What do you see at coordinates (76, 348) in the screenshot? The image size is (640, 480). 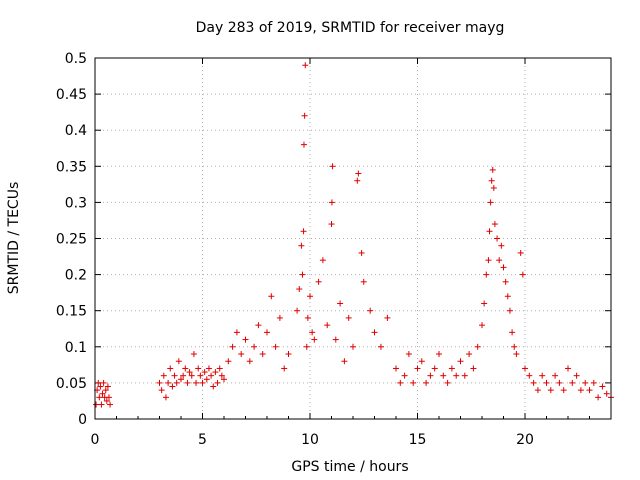 I see `y-tick-label: 0.1` at bounding box center [76, 348].